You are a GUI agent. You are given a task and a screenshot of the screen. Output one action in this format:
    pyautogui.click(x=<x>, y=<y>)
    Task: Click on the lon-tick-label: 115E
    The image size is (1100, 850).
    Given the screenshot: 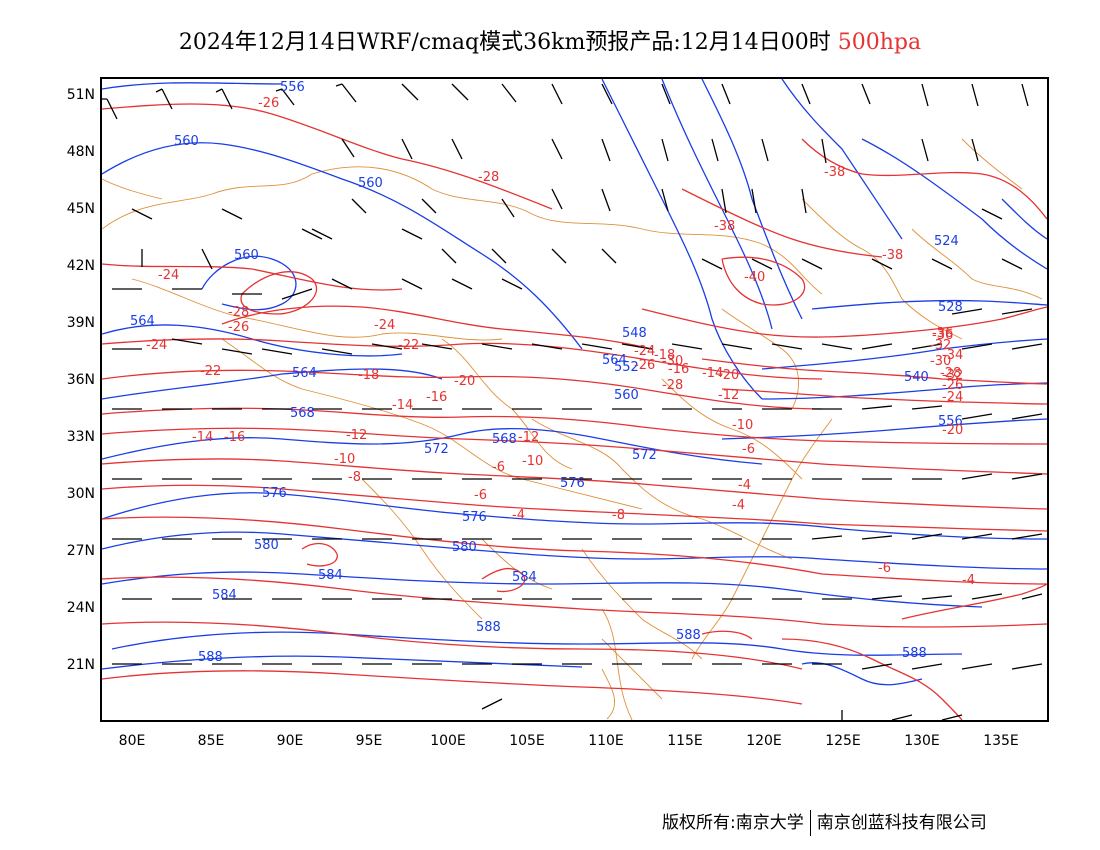 What is the action you would take?
    pyautogui.click(x=685, y=741)
    